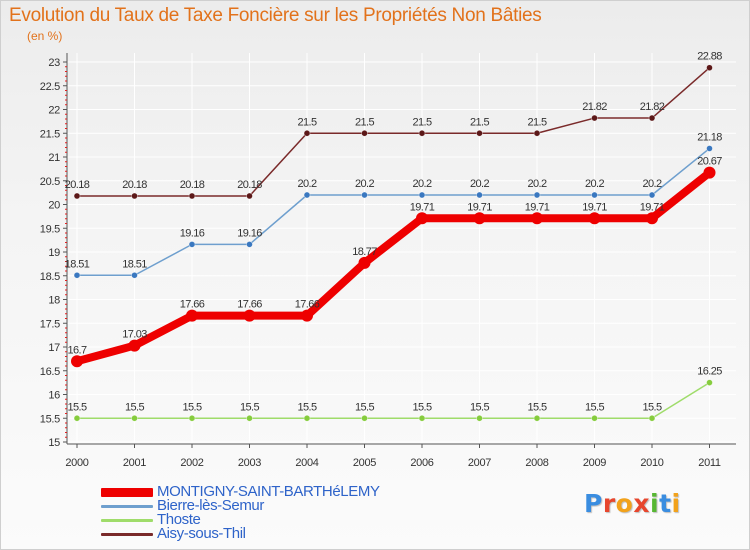  Describe the element at coordinates (479, 463) in the screenshot. I see `x-tick-label: 2007` at that location.